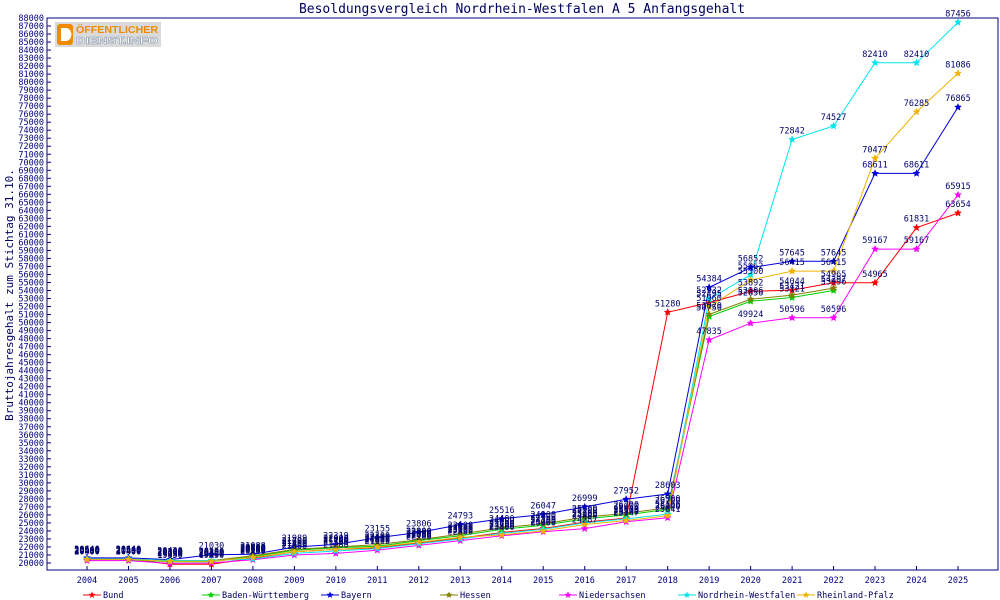  I want to click on y-tick-label: 81000, so click(31, 75).